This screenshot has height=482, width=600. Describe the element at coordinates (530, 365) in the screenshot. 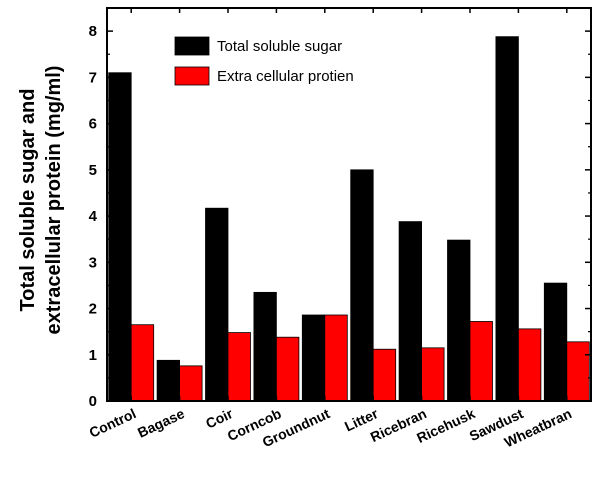

I see `bar-protein-sawdust` at that location.